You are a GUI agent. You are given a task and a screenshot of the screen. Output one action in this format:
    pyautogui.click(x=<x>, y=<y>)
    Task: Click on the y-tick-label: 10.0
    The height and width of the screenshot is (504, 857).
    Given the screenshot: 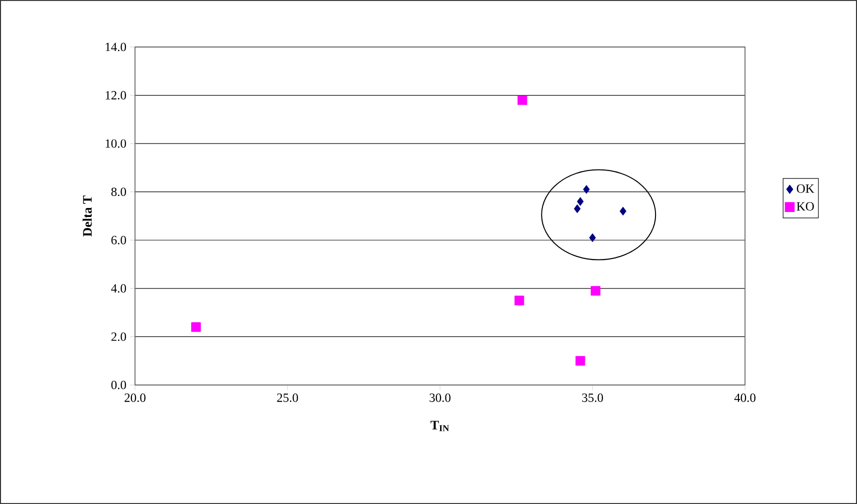 What is the action you would take?
    pyautogui.click(x=116, y=143)
    